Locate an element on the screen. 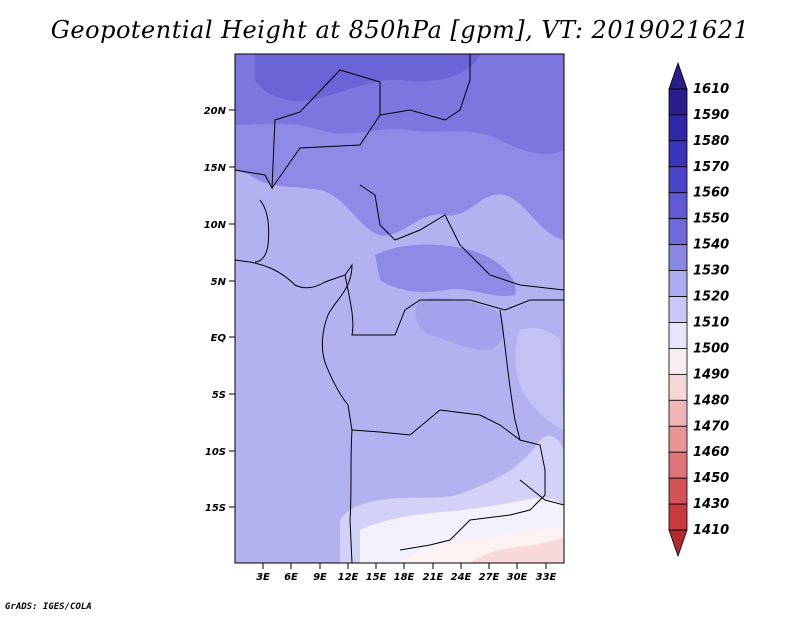 The height and width of the screenshot is (618, 800). longitude-axis: 3E 6E 9E 12E 15E 18E 21E 24E 27E 30E 33E is located at coordinates (406, 573).